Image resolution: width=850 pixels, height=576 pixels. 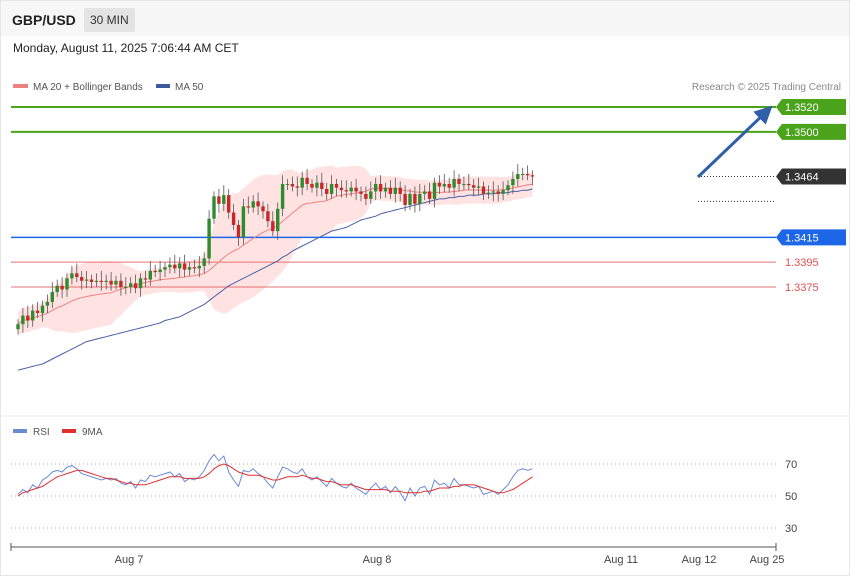 I want to click on forecast-arrow, so click(x=734, y=142).